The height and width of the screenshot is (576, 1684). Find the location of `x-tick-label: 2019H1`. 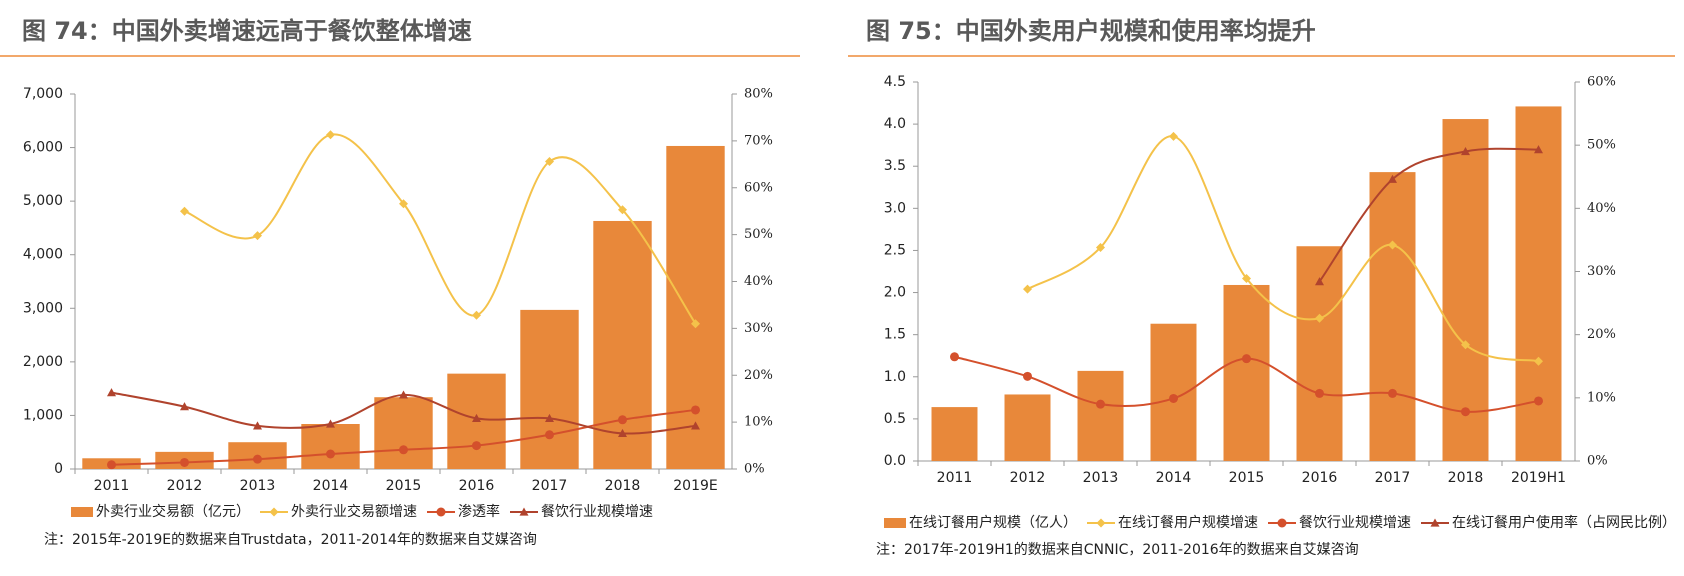

x-tick-label: 2019H1 is located at coordinates (1538, 478).